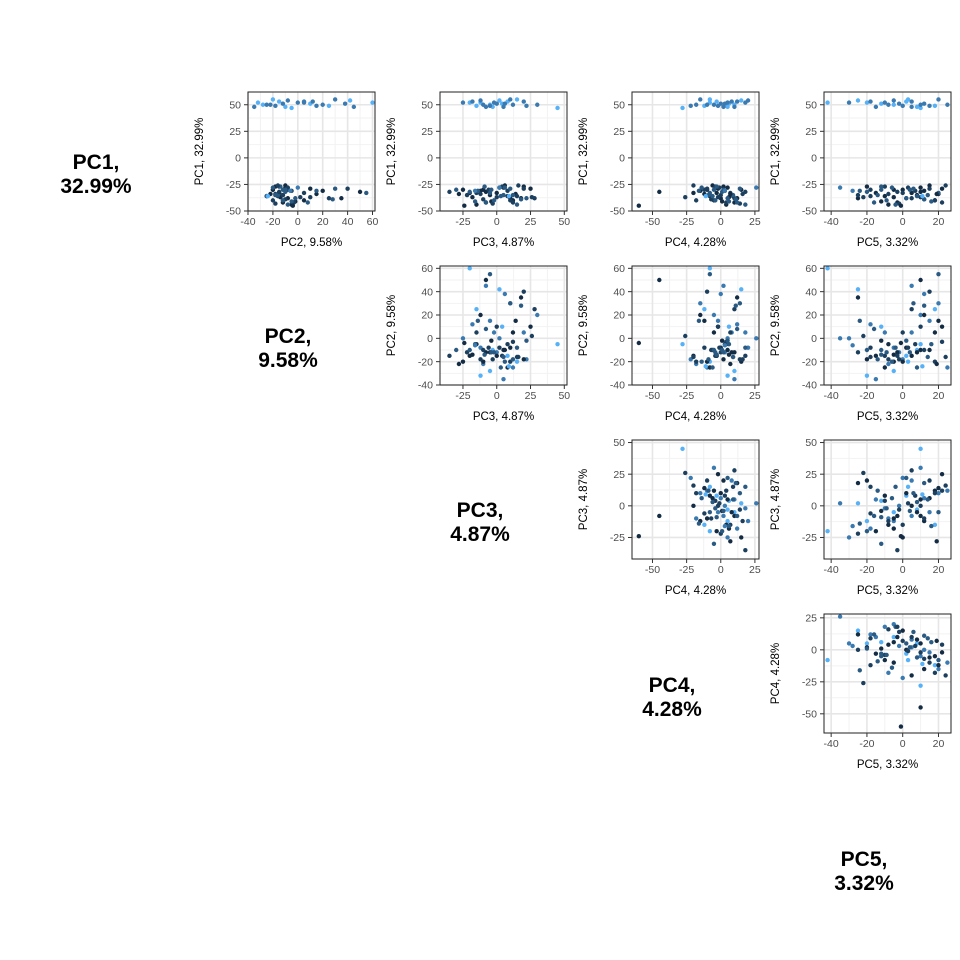 The width and height of the screenshot is (960, 960). I want to click on y-axis-title: PC1, 32.99%, so click(584, 152).